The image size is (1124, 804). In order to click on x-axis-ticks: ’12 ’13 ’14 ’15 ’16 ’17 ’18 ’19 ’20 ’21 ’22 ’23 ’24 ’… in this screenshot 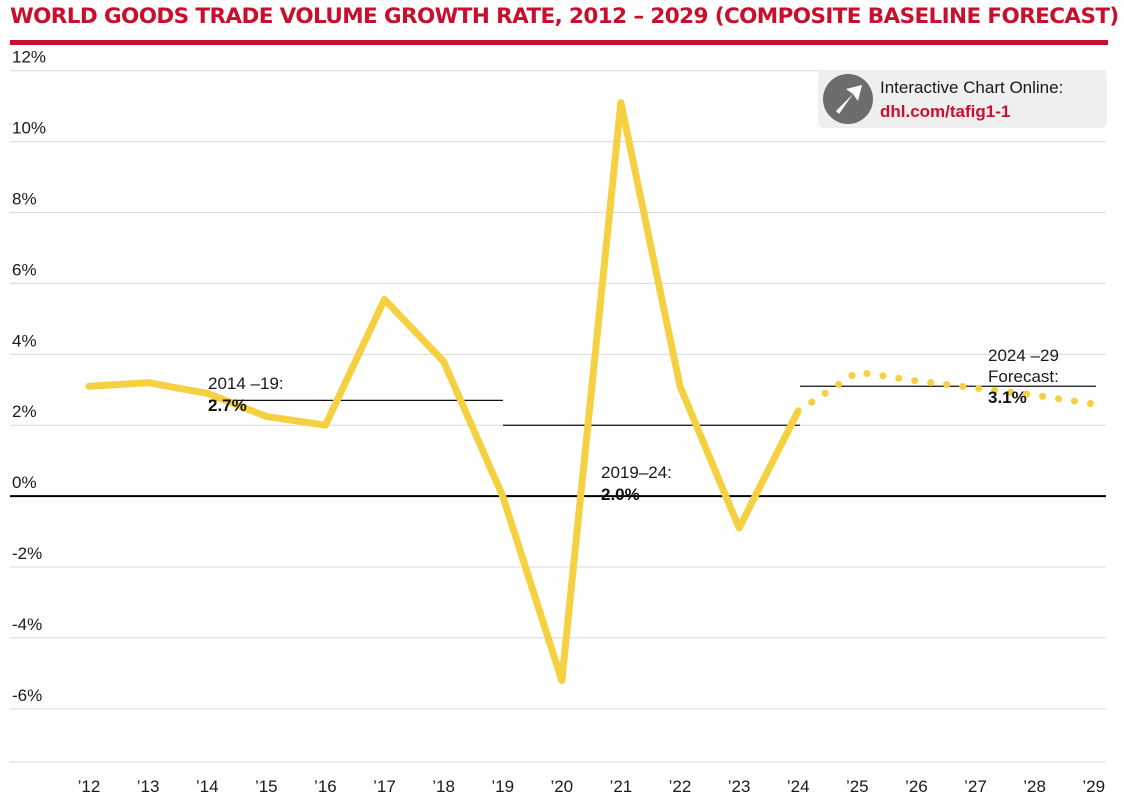, I will do `click(591, 786)`.